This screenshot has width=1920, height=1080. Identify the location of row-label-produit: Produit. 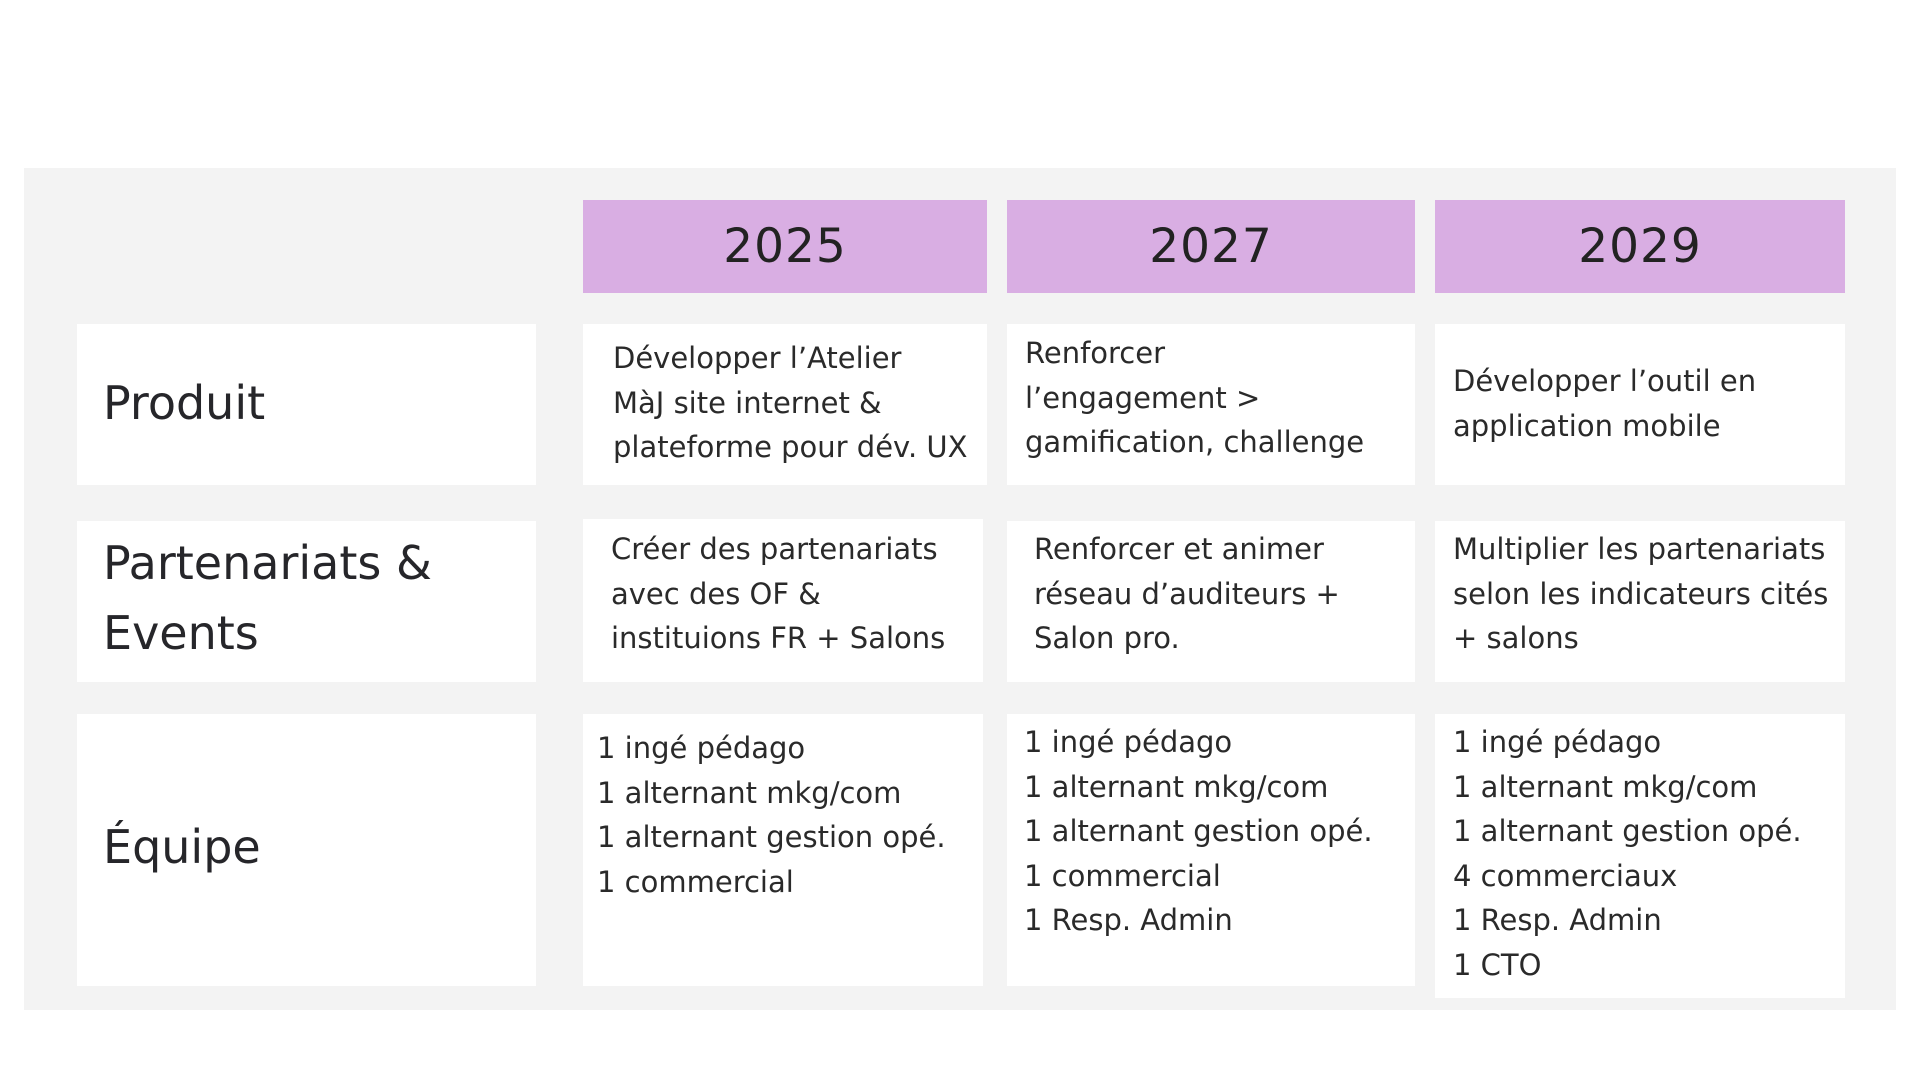
(306, 404).